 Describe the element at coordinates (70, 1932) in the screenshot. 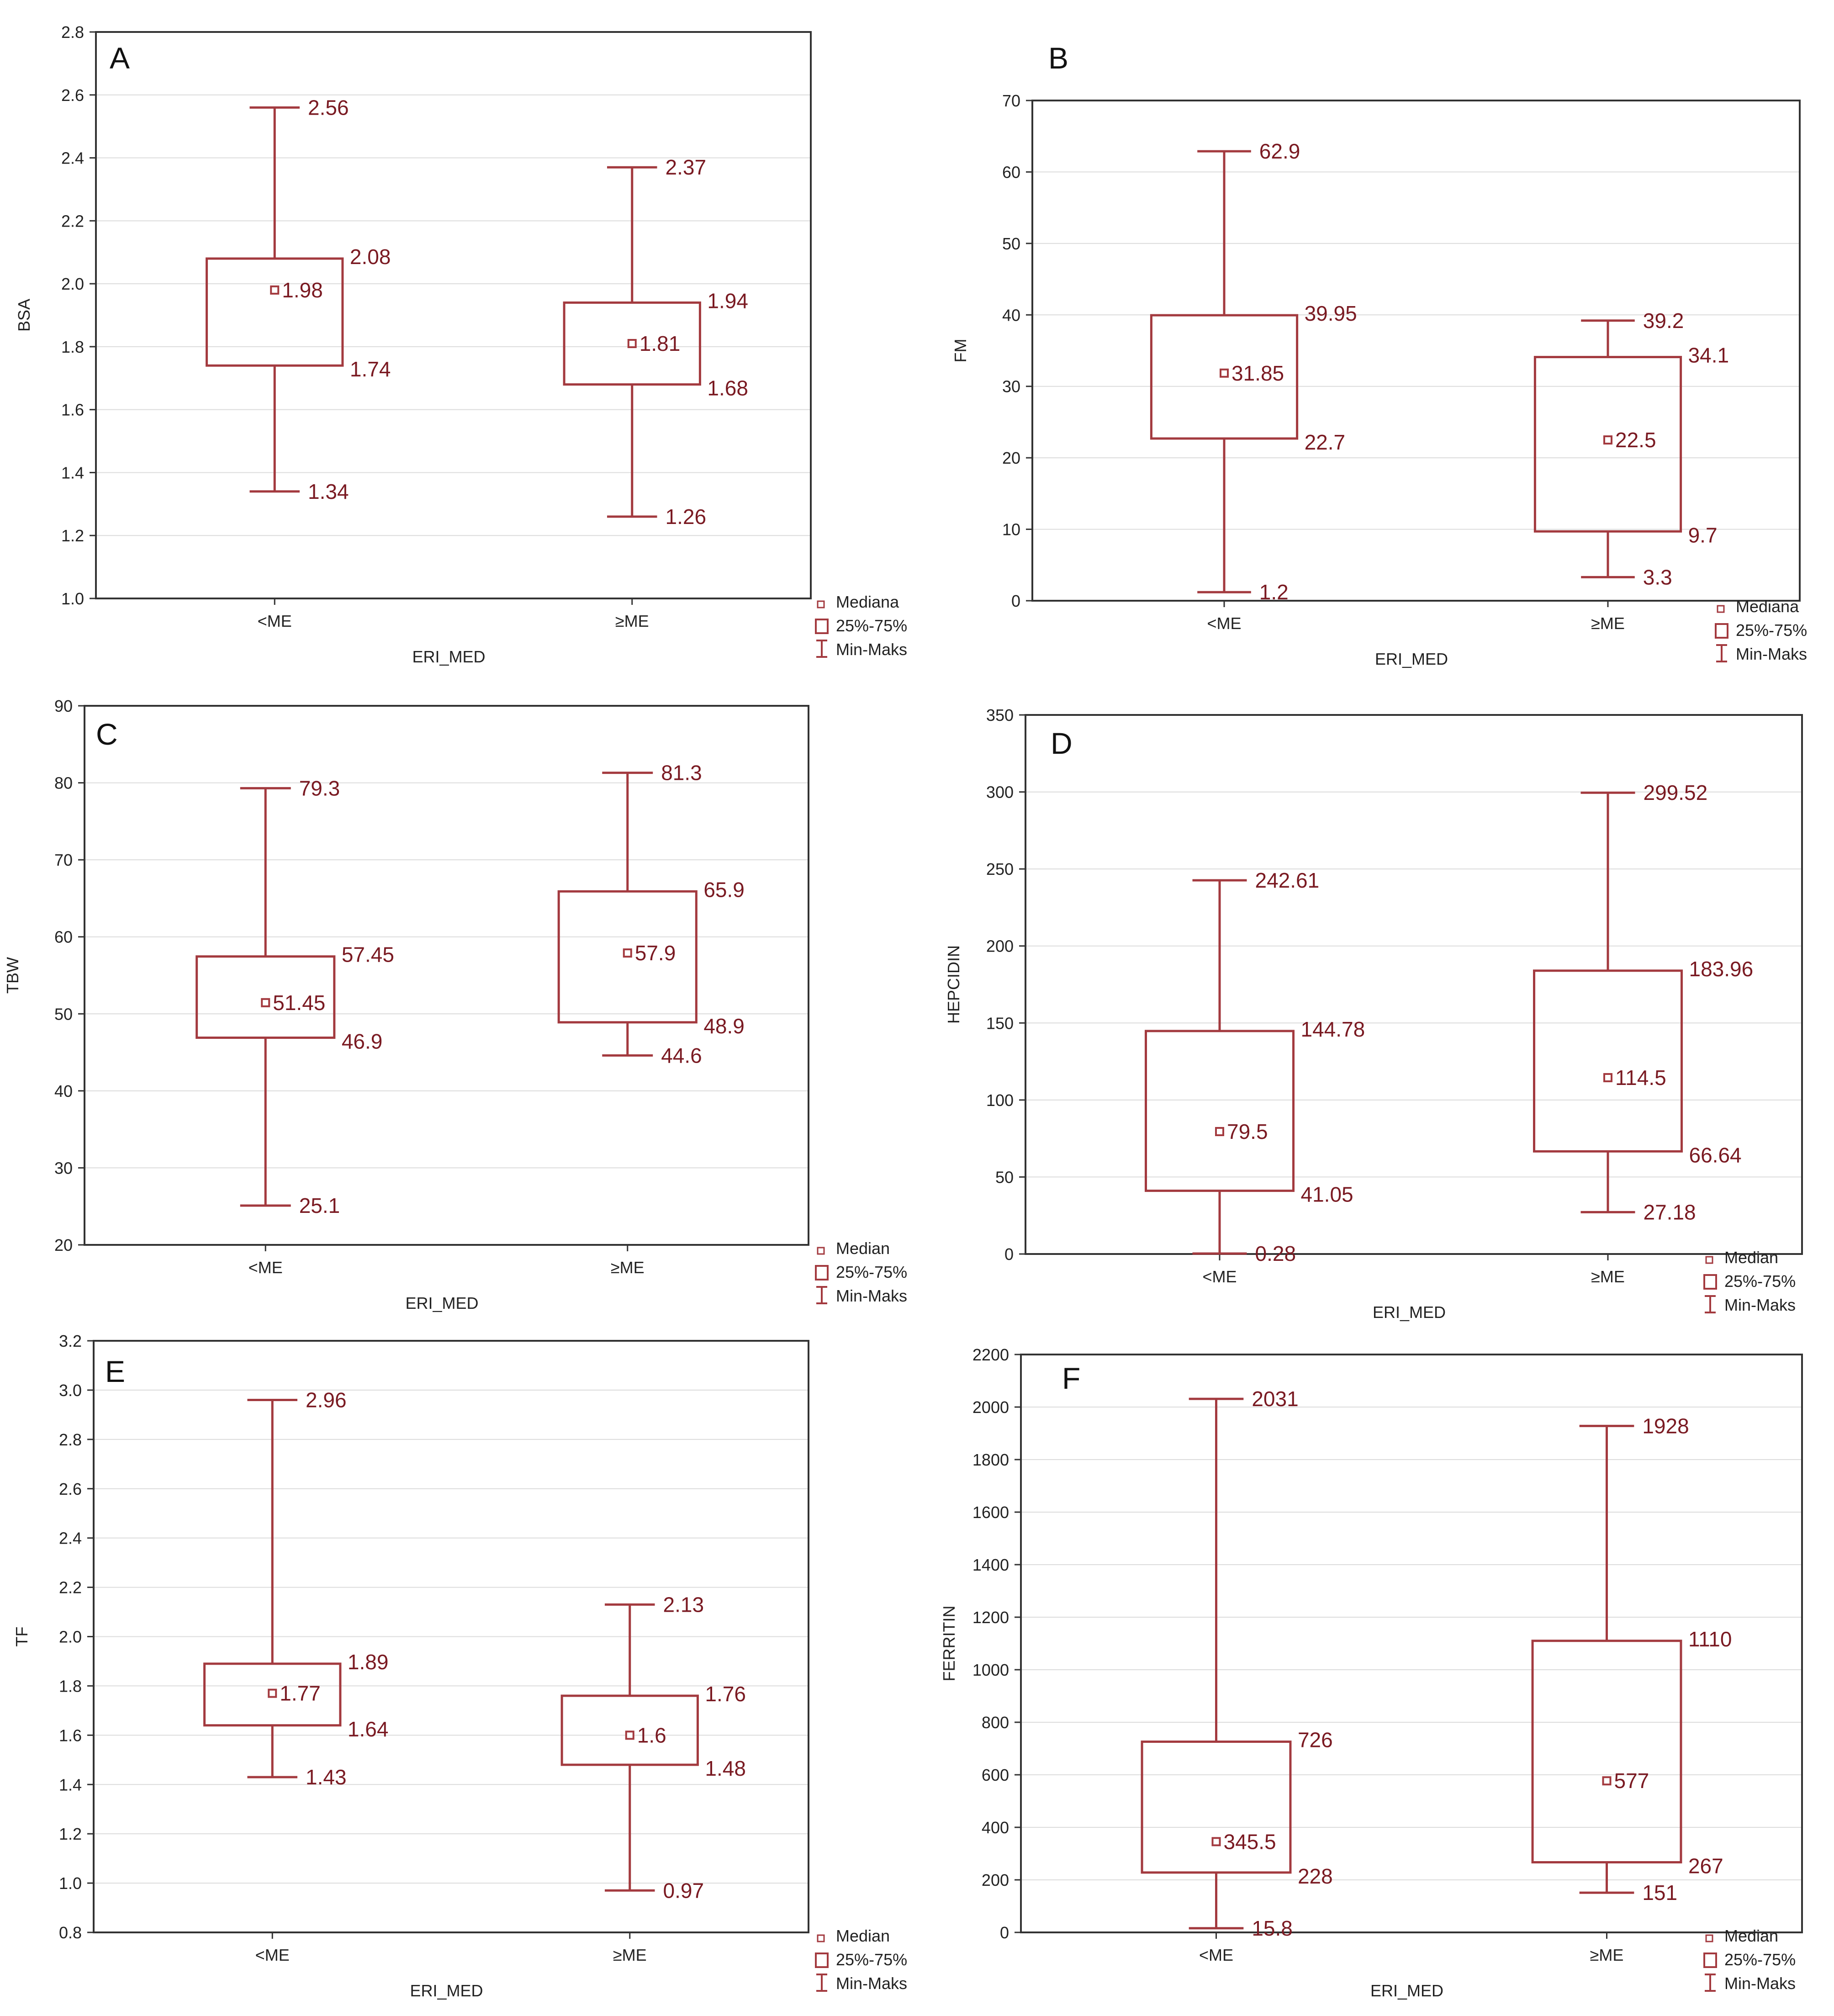

I see `y-tick-label: 0.8` at that location.